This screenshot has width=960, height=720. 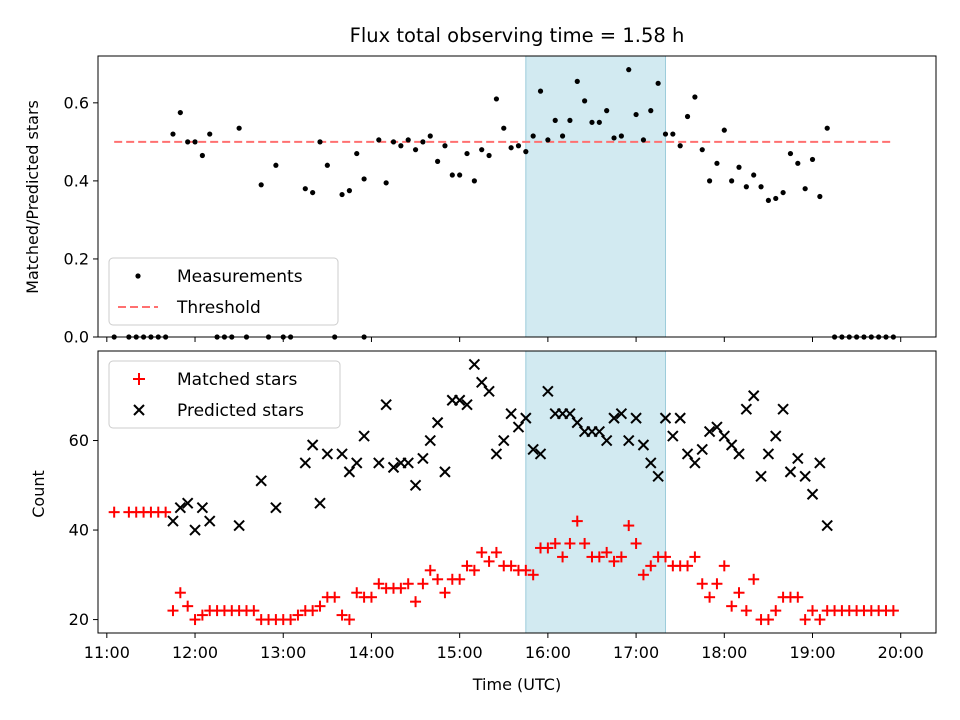 I want to click on count-y-axis-label: Count, so click(x=38, y=494).